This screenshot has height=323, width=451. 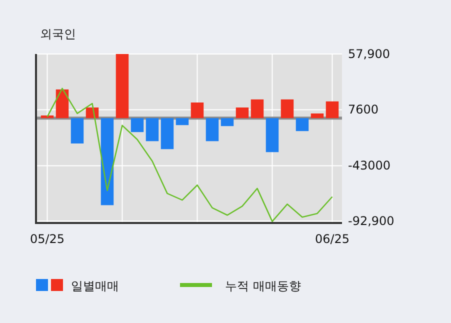 What do you see at coordinates (95, 286) in the screenshot?
I see `legend-label: 일별매매` at bounding box center [95, 286].